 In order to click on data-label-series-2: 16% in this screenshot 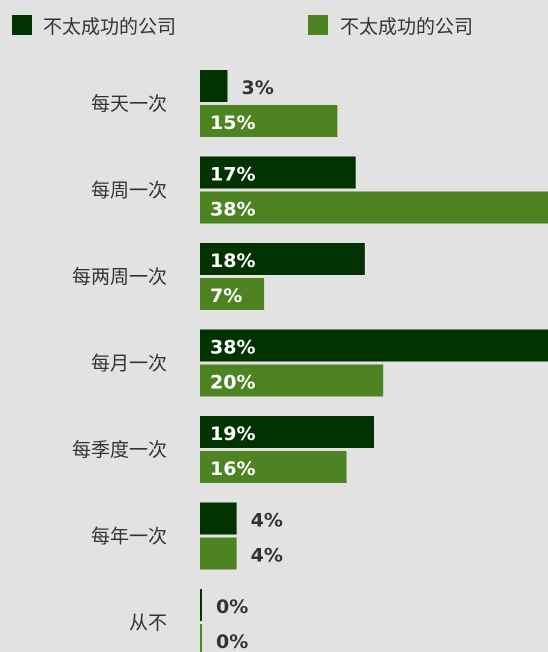, I will do `click(232, 469)`.